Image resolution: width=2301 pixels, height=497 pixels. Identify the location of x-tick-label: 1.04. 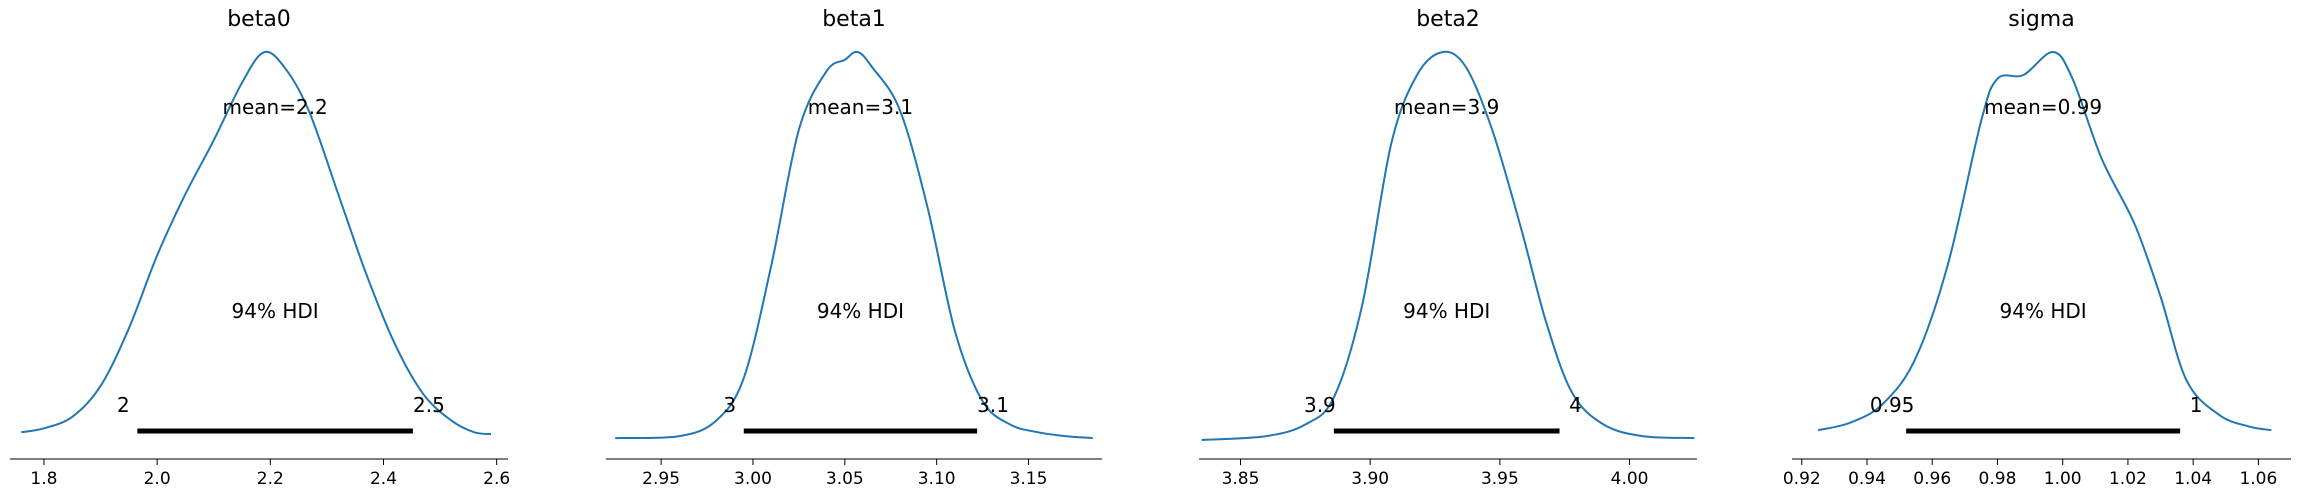
(2193, 479).